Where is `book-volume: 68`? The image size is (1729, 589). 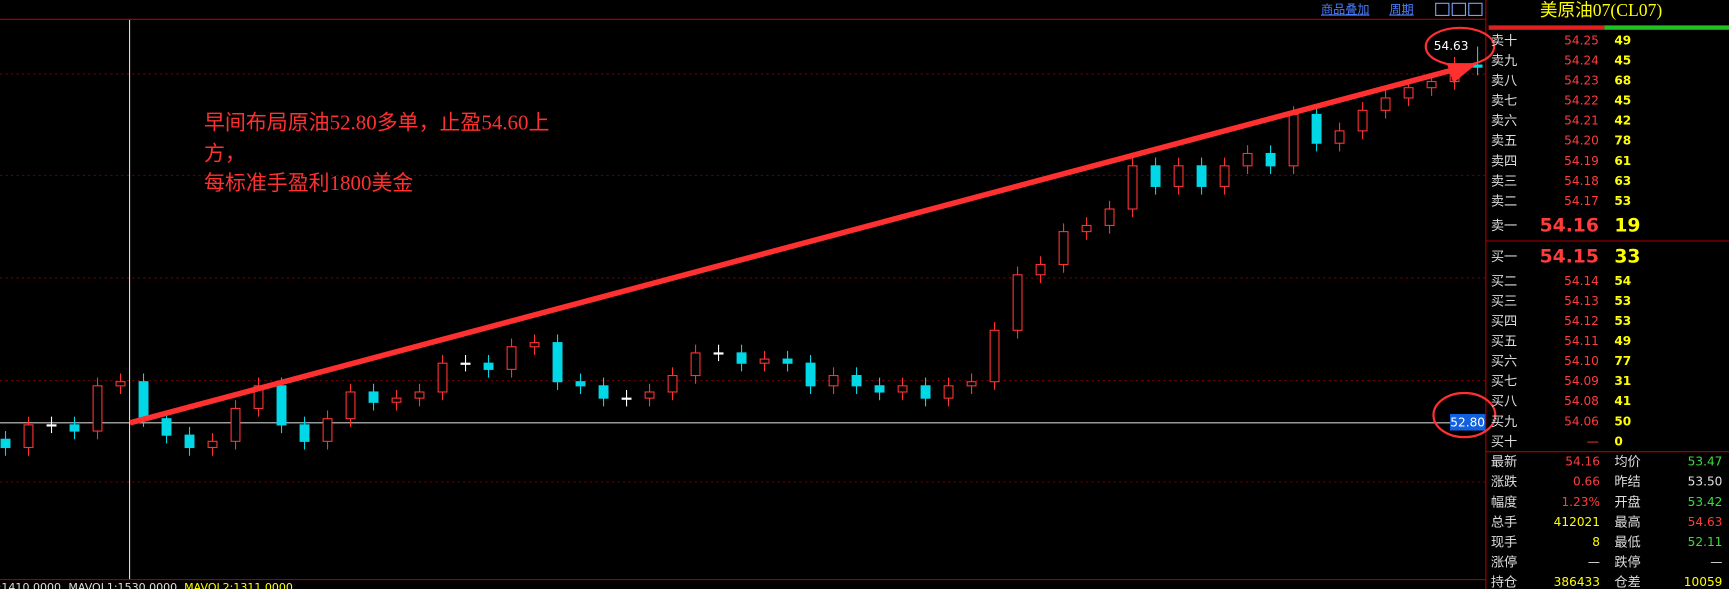
book-volume: 68 is located at coordinates (1622, 80).